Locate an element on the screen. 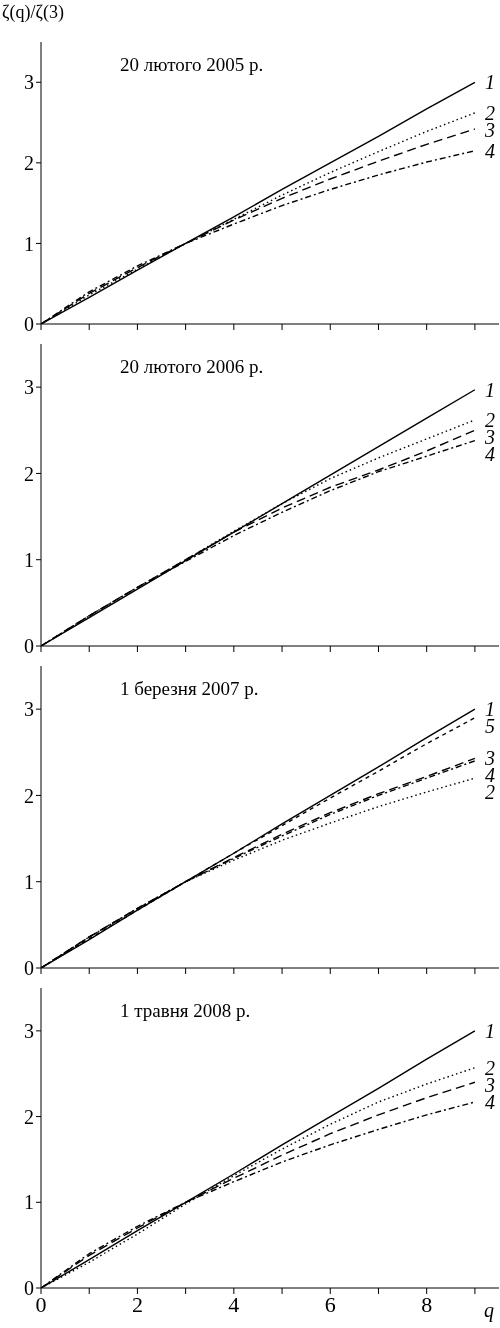  x-tick-label: 8 is located at coordinates (427, 1304).